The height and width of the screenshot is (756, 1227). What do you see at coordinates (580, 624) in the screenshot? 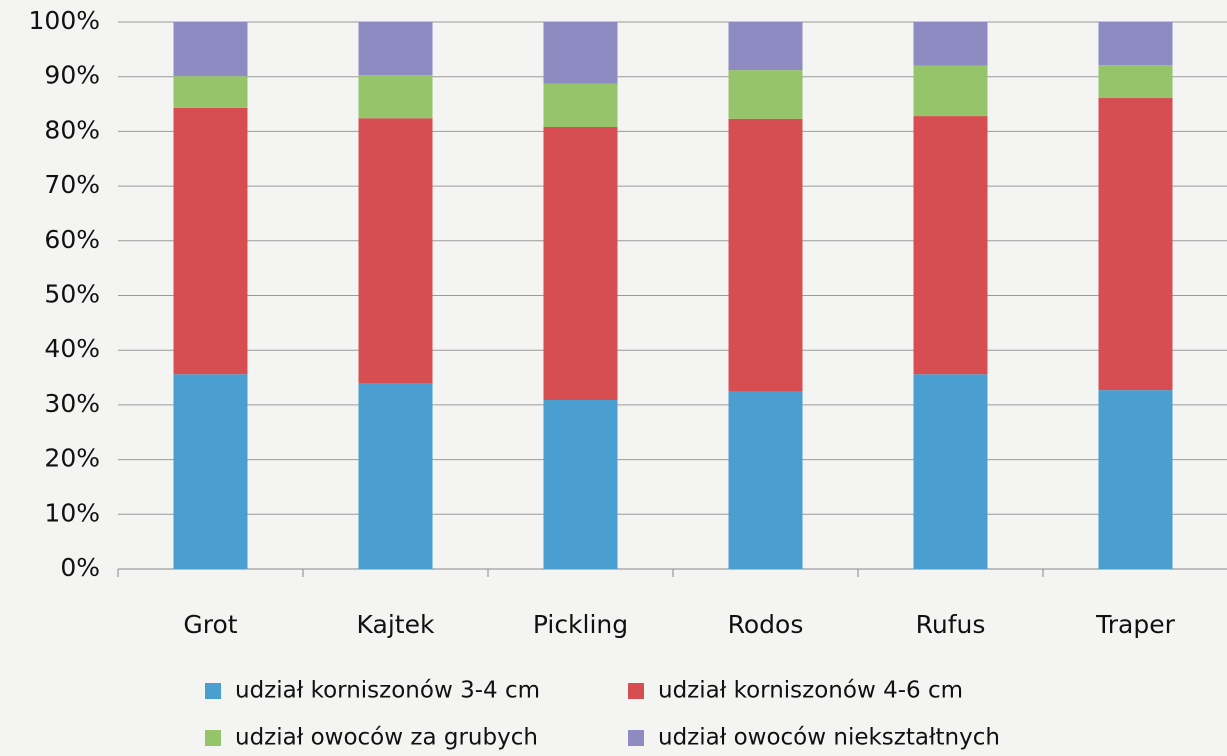
I see `x-tick-label: Pickling` at bounding box center [580, 624].